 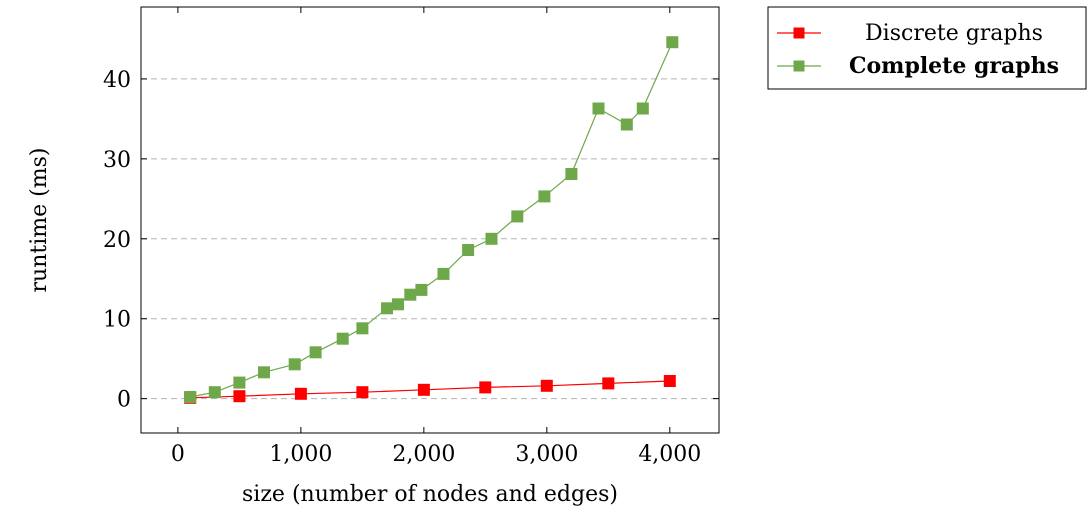 I want to click on x-tick-label: 0, so click(x=178, y=454).